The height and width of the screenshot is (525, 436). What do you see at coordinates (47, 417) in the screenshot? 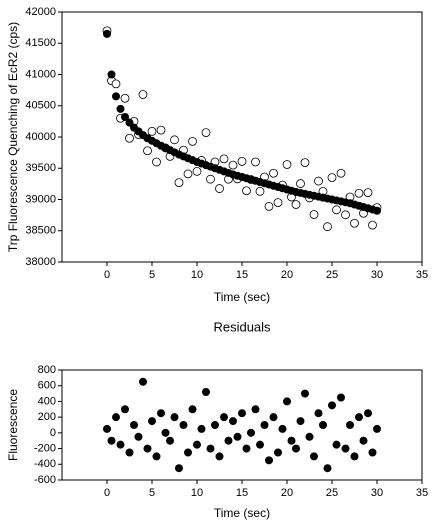
I see `y-tick-label: 200` at bounding box center [47, 417].